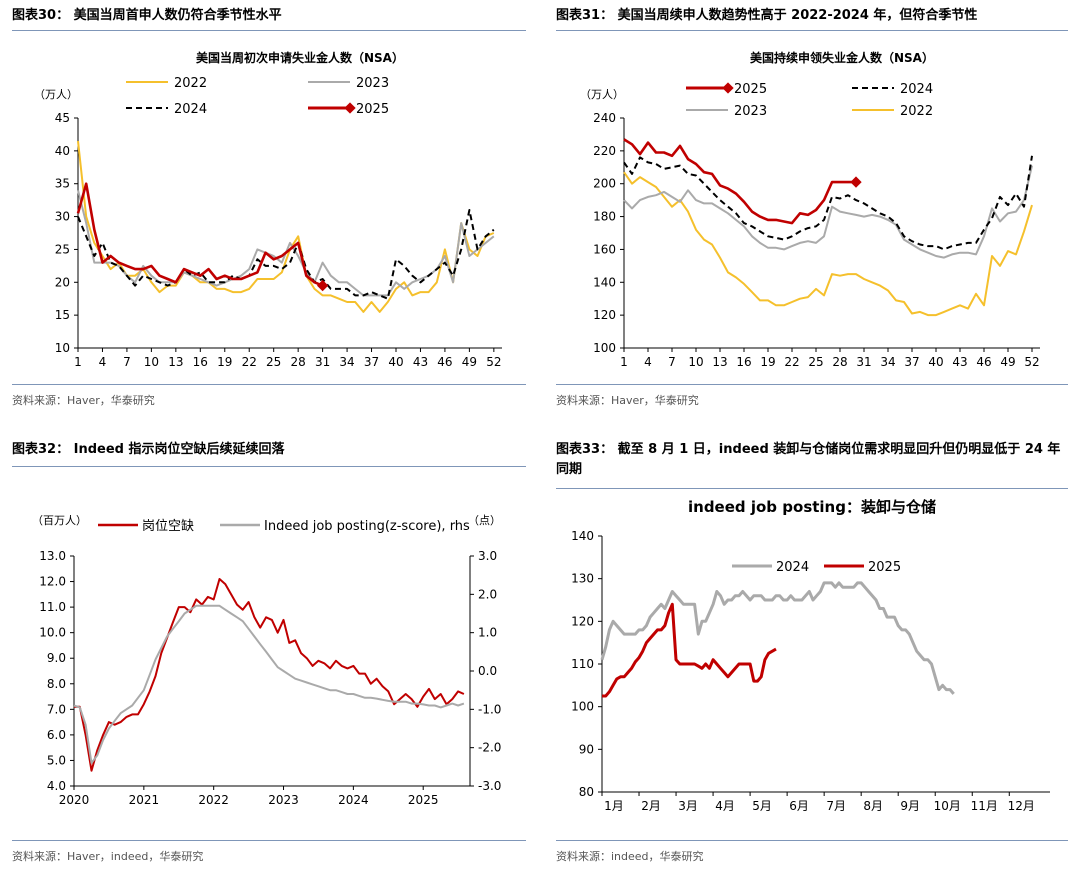 This screenshot has width=1080, height=878. Describe the element at coordinates (52, 607) in the screenshot. I see `y-tick-label-left: 11.0` at that location.